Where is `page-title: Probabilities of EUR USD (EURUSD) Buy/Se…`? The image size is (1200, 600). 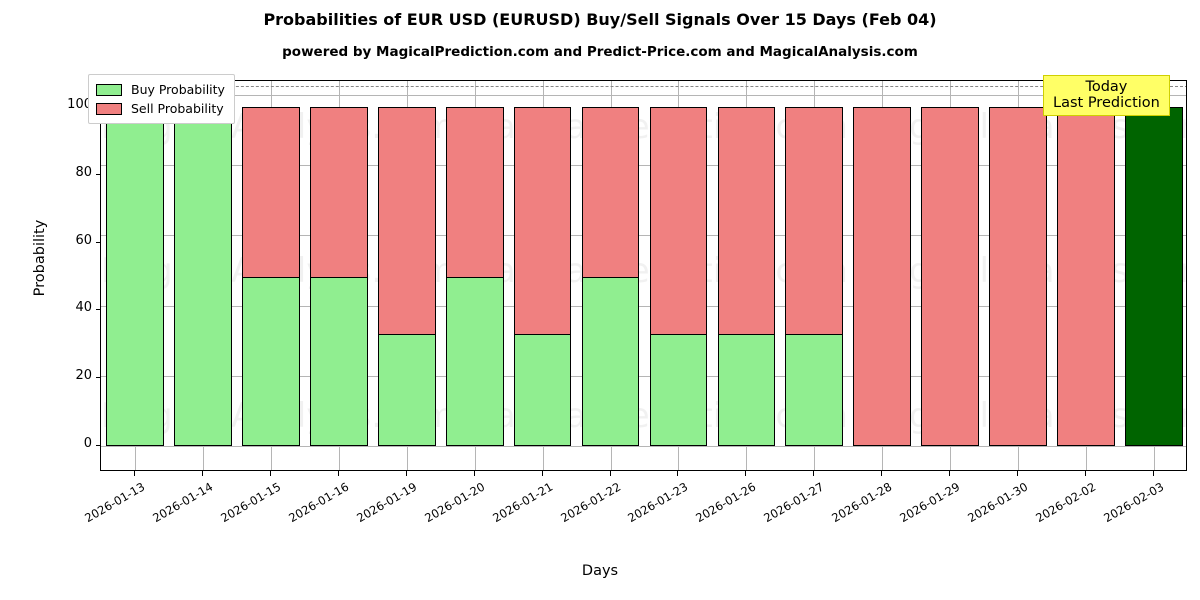 page-title: Probabilities of EUR USD (EURUSD) Buy/Se… is located at coordinates (600, 19).